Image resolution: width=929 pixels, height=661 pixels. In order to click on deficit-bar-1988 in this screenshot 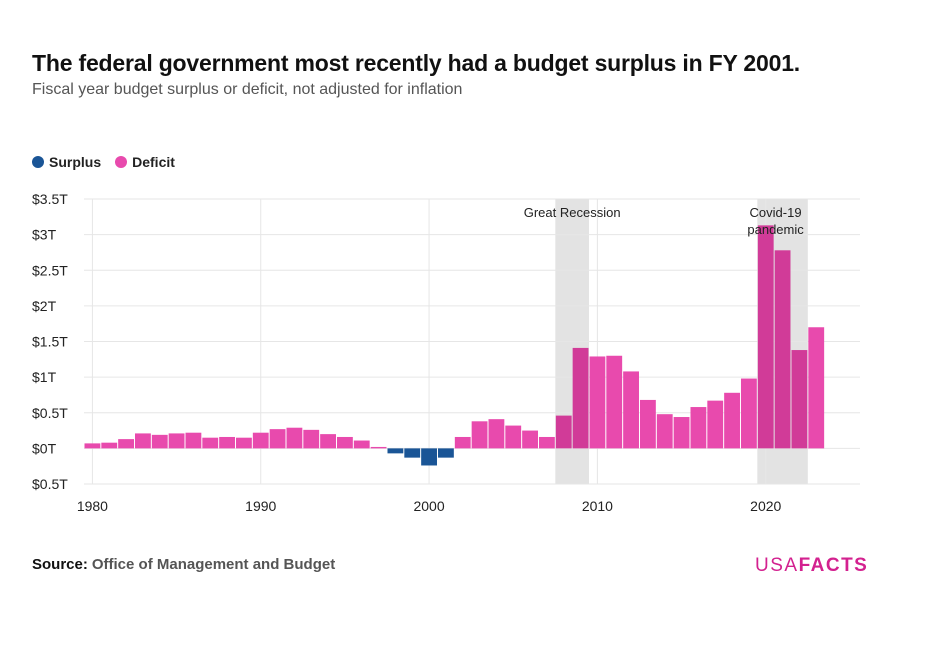, I will do `click(227, 442)`.